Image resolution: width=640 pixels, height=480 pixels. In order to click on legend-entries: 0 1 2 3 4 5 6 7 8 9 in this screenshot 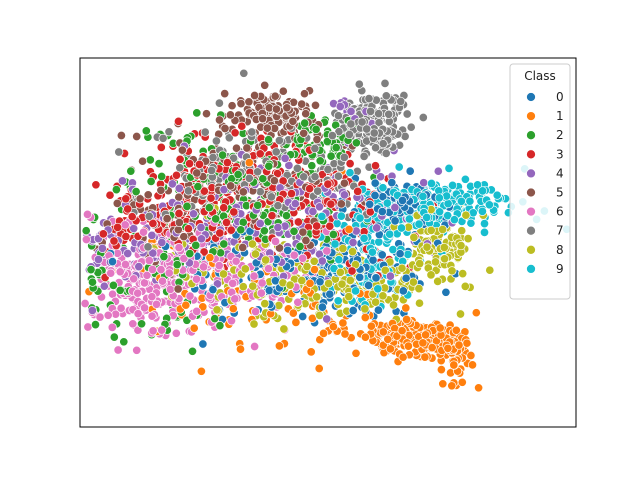, I will do `click(545, 183)`.